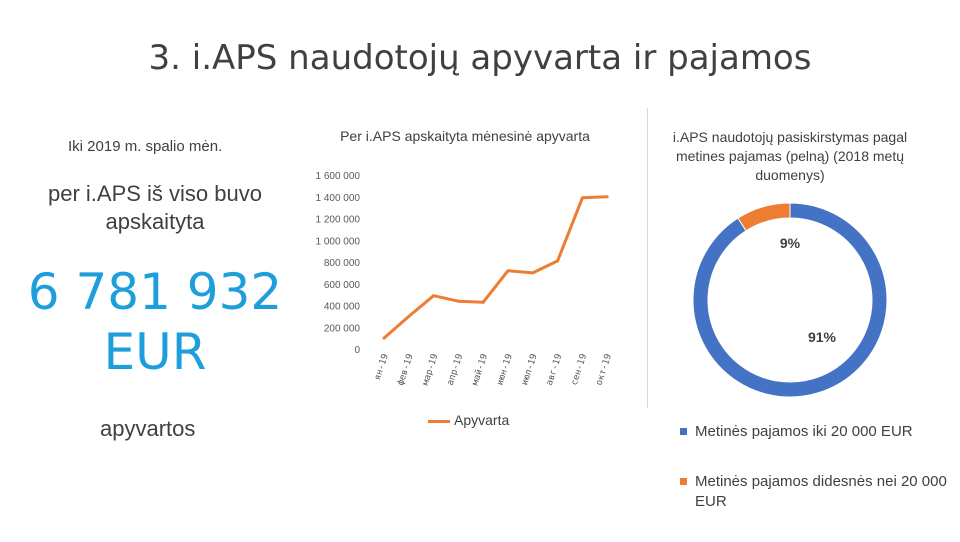 Image resolution: width=960 pixels, height=542 pixels. I want to click on x-tick-label: авг-19, so click(555, 370).